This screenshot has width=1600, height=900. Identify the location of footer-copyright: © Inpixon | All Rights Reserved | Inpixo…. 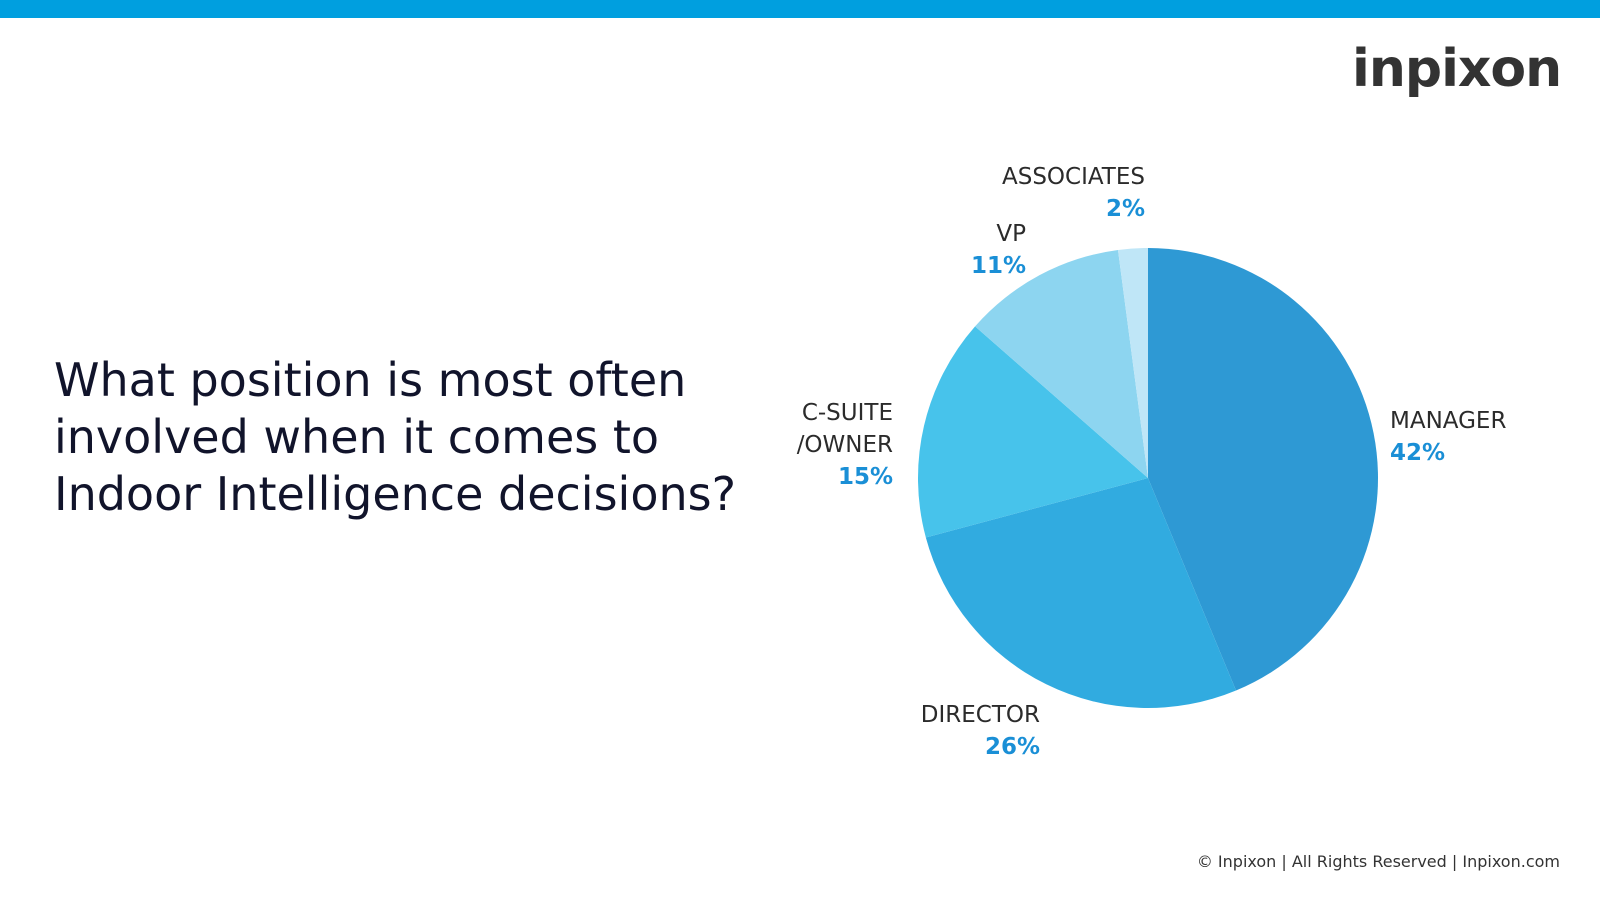
(1378, 861).